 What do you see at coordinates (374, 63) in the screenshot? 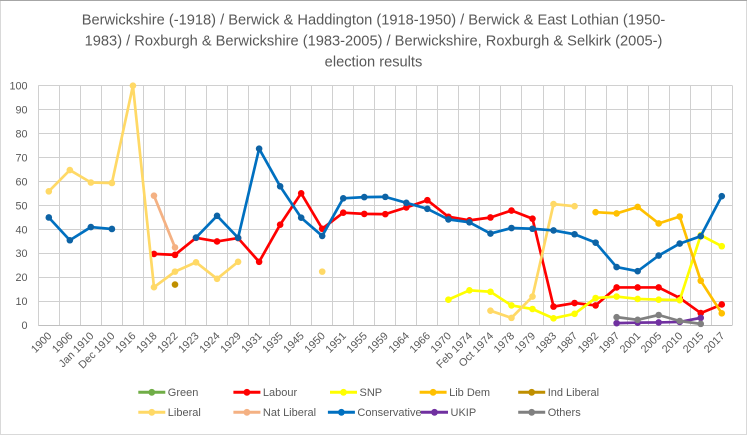
I see `svg-text: election results` at bounding box center [374, 63].